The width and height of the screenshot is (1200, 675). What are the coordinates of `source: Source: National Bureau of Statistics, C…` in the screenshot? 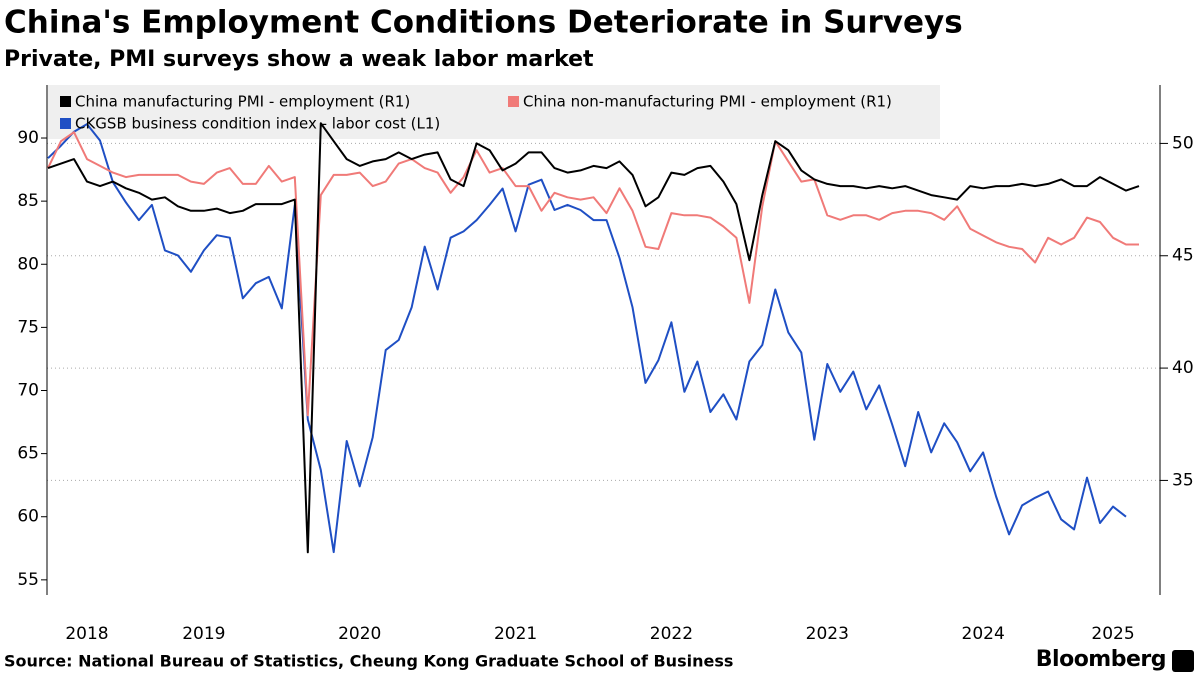 It's located at (368, 661).